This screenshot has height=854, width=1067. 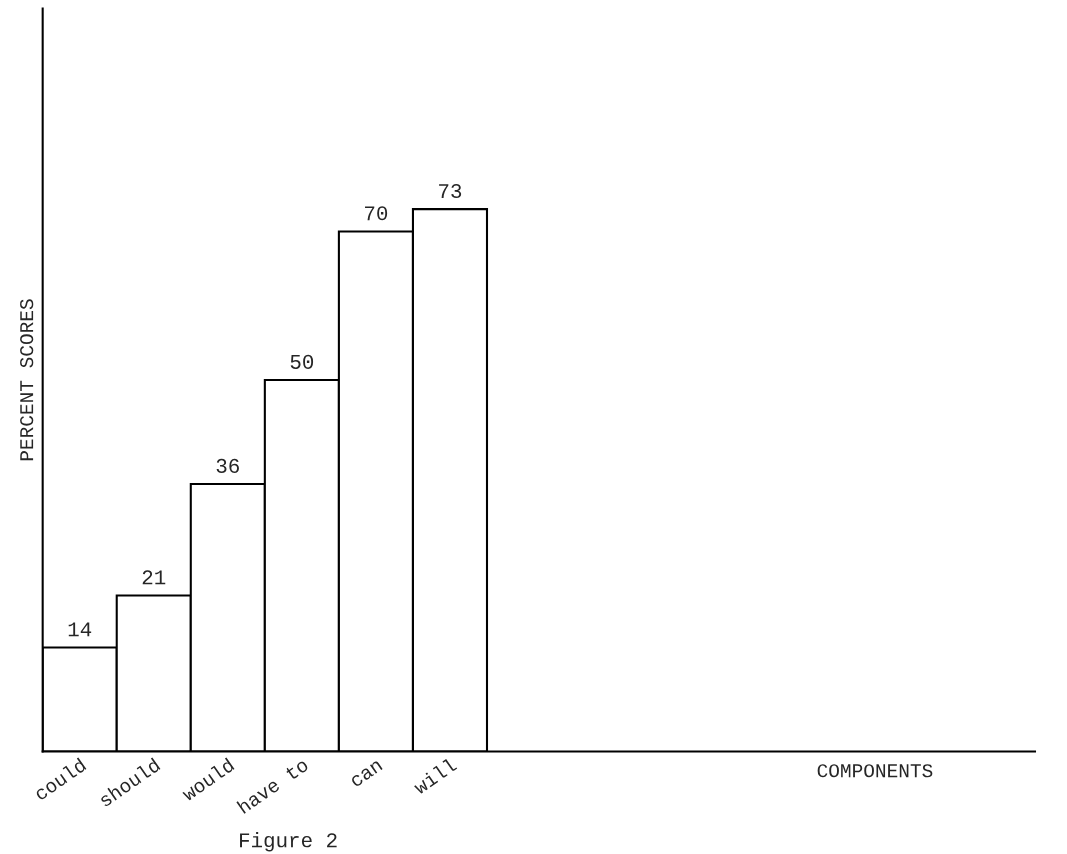 I want to click on x-tick-label: have to, so click(x=273, y=785).